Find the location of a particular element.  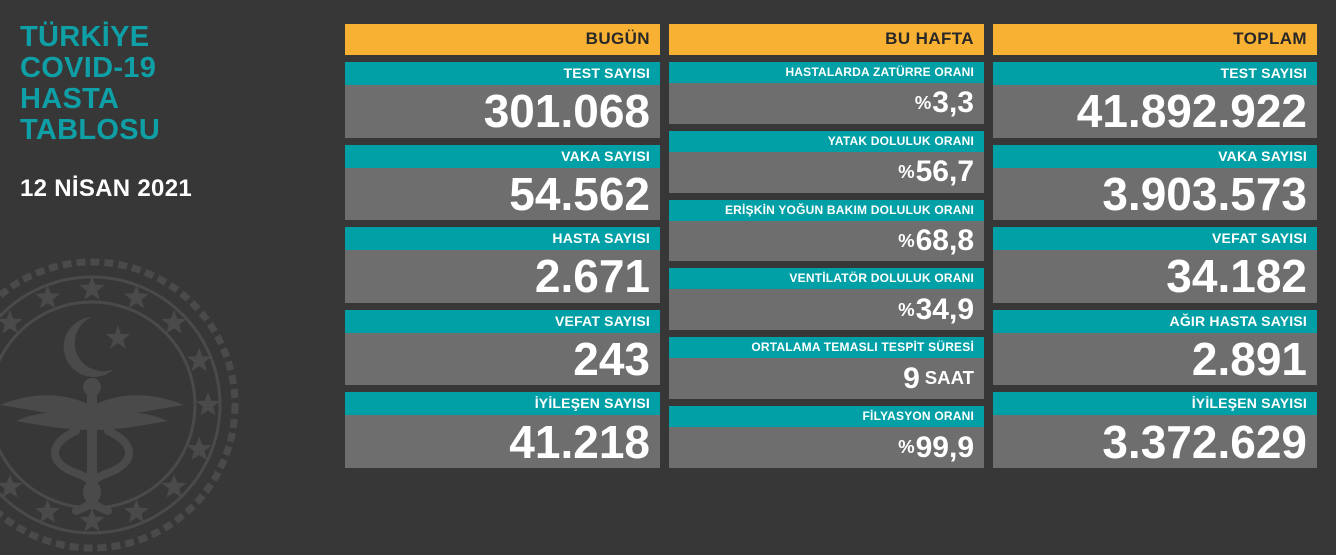

stat-value: 243 is located at coordinates (502, 359).